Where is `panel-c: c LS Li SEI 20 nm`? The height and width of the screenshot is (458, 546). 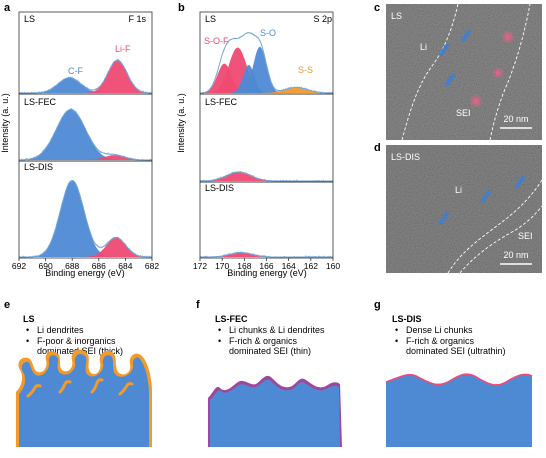 panel-c: c LS Li SEI 20 nm is located at coordinates (458, 71).